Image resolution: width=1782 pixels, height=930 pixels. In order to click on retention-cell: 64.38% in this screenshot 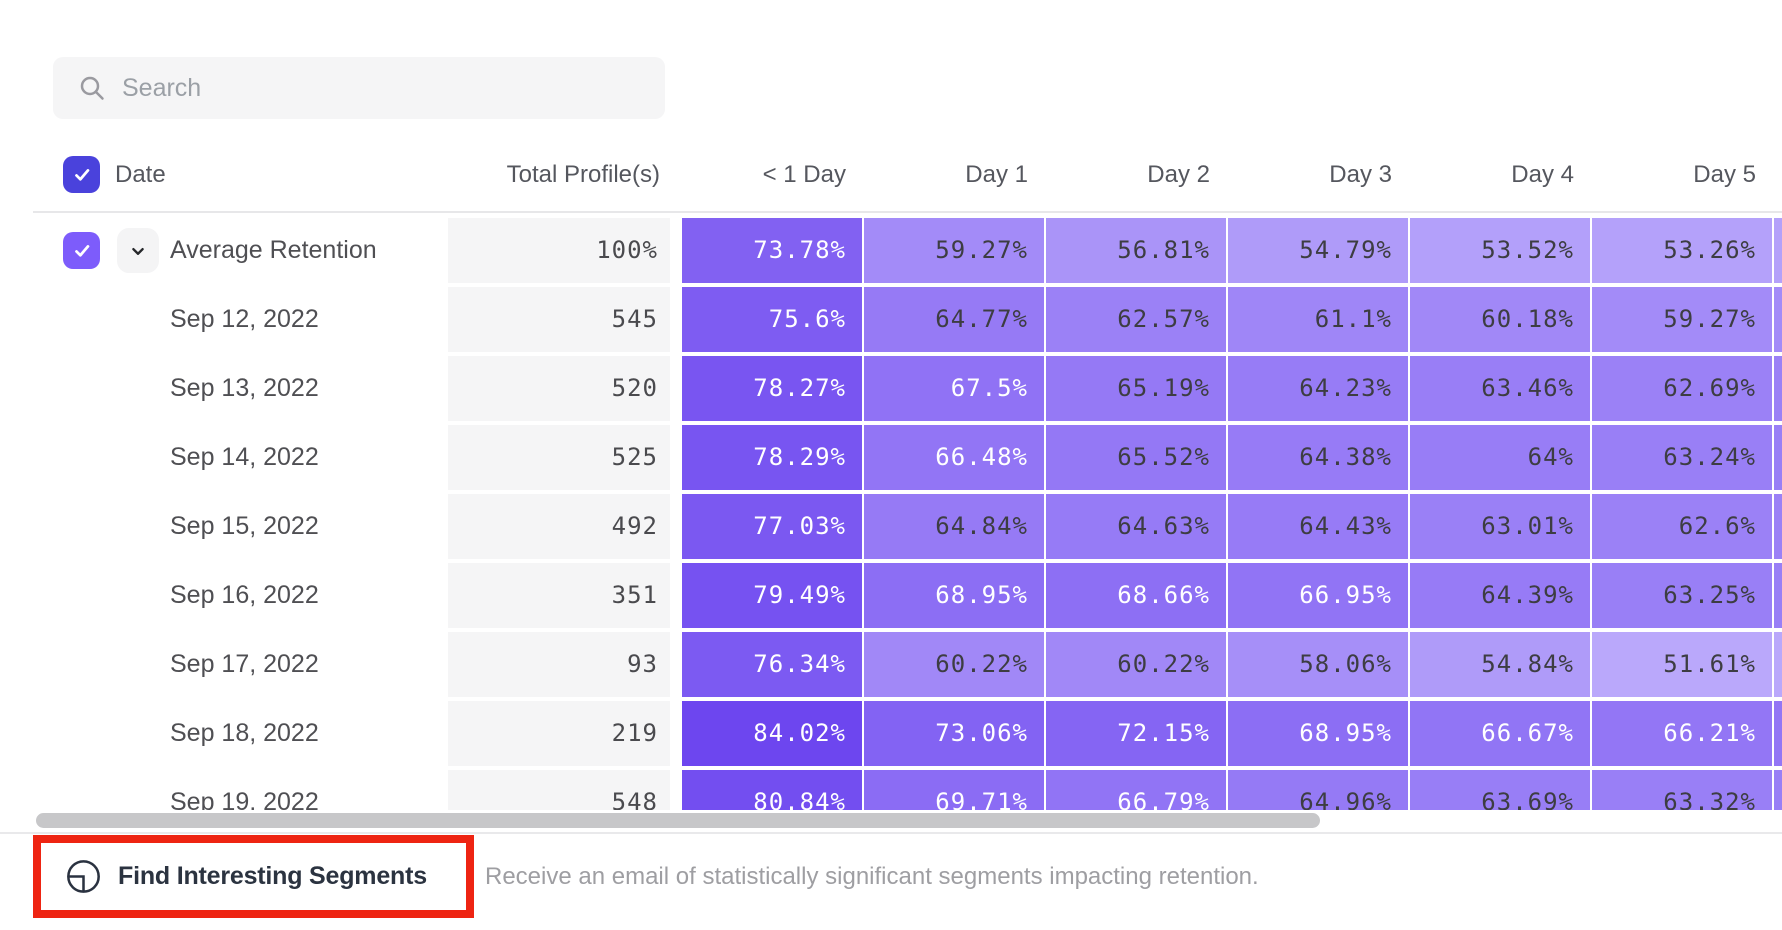, I will do `click(1318, 457)`.